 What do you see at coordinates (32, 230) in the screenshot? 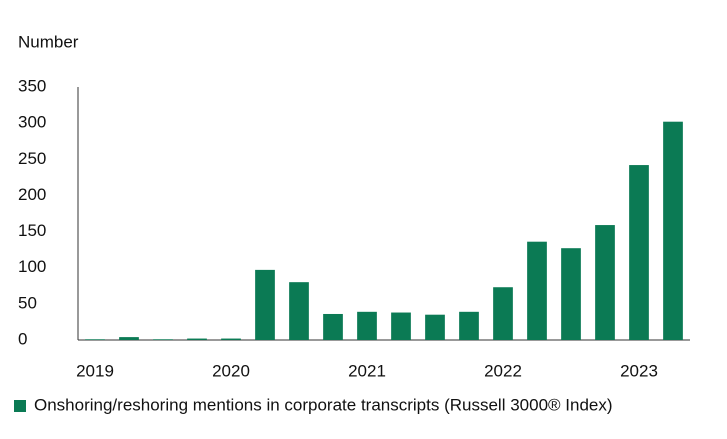
I see `y-tick-label: 150` at bounding box center [32, 230].